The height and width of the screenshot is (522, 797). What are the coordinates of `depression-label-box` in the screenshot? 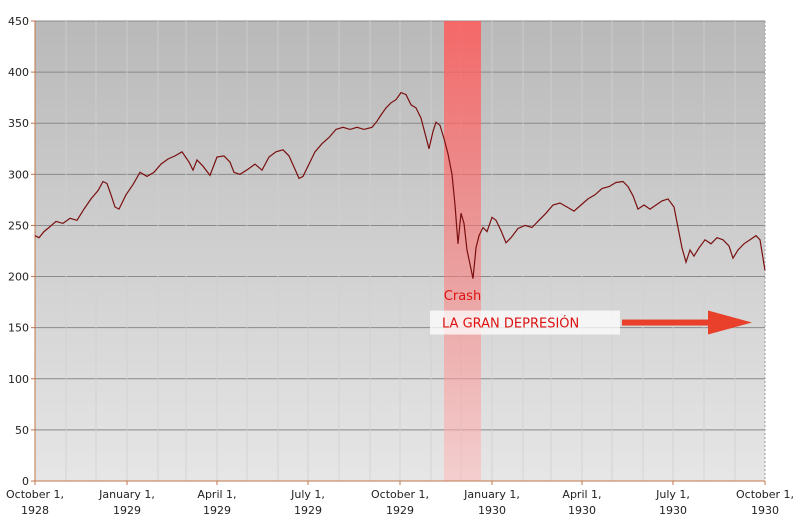 It's located at (525, 322).